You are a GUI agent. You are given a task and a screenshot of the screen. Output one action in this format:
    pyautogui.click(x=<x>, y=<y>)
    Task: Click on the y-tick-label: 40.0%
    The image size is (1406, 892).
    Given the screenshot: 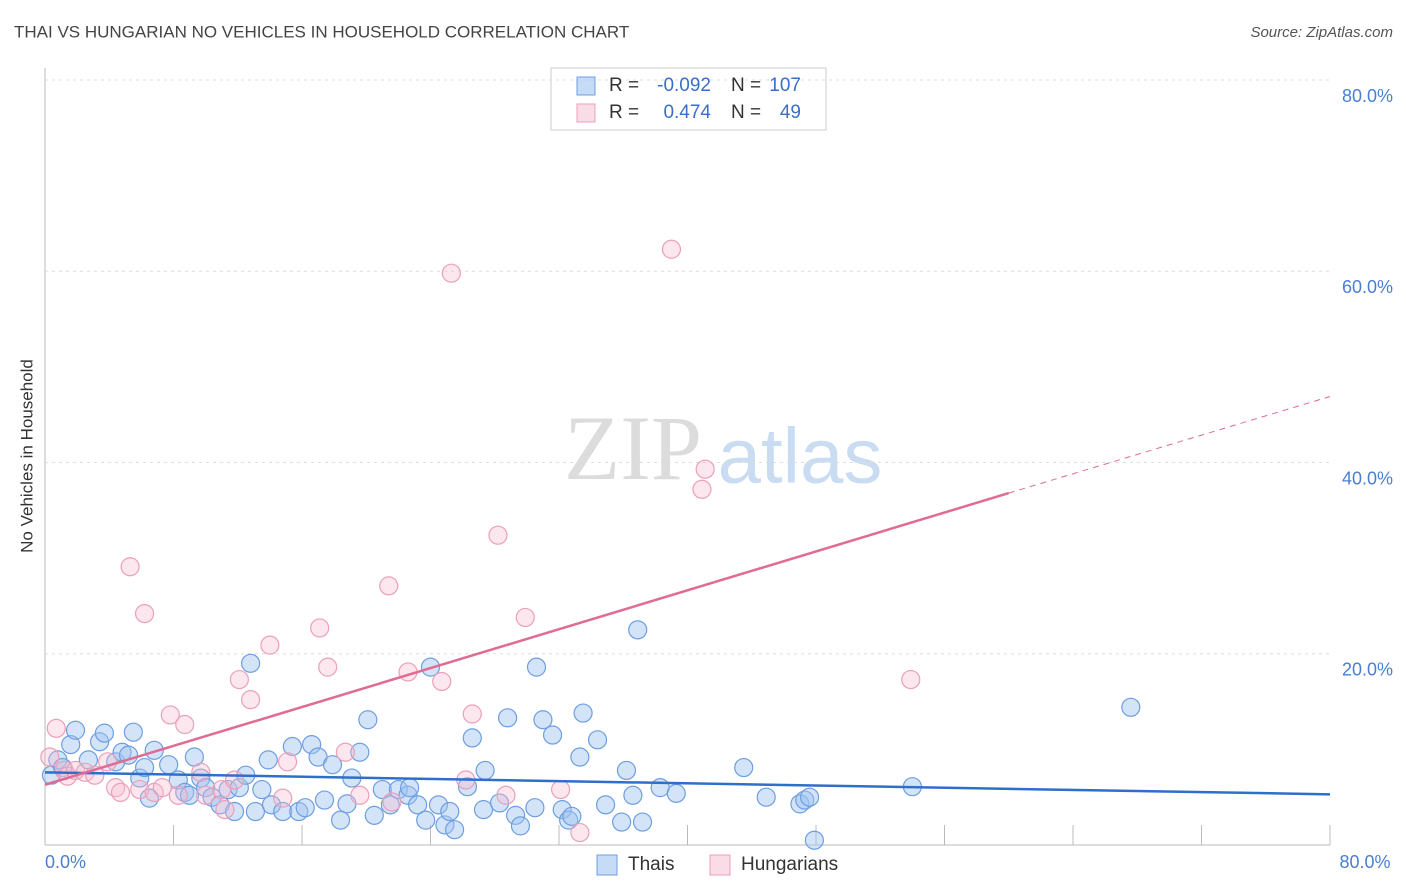 What is the action you would take?
    pyautogui.click(x=1367, y=478)
    